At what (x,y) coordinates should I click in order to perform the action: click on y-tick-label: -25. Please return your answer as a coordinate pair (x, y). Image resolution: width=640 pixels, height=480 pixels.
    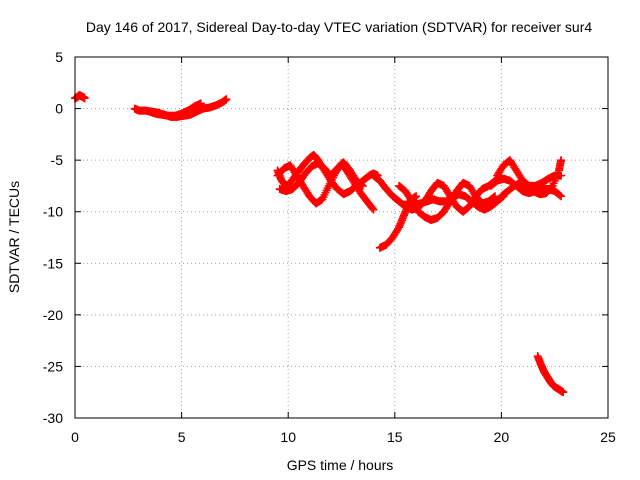
    Looking at the image, I should click on (53, 366).